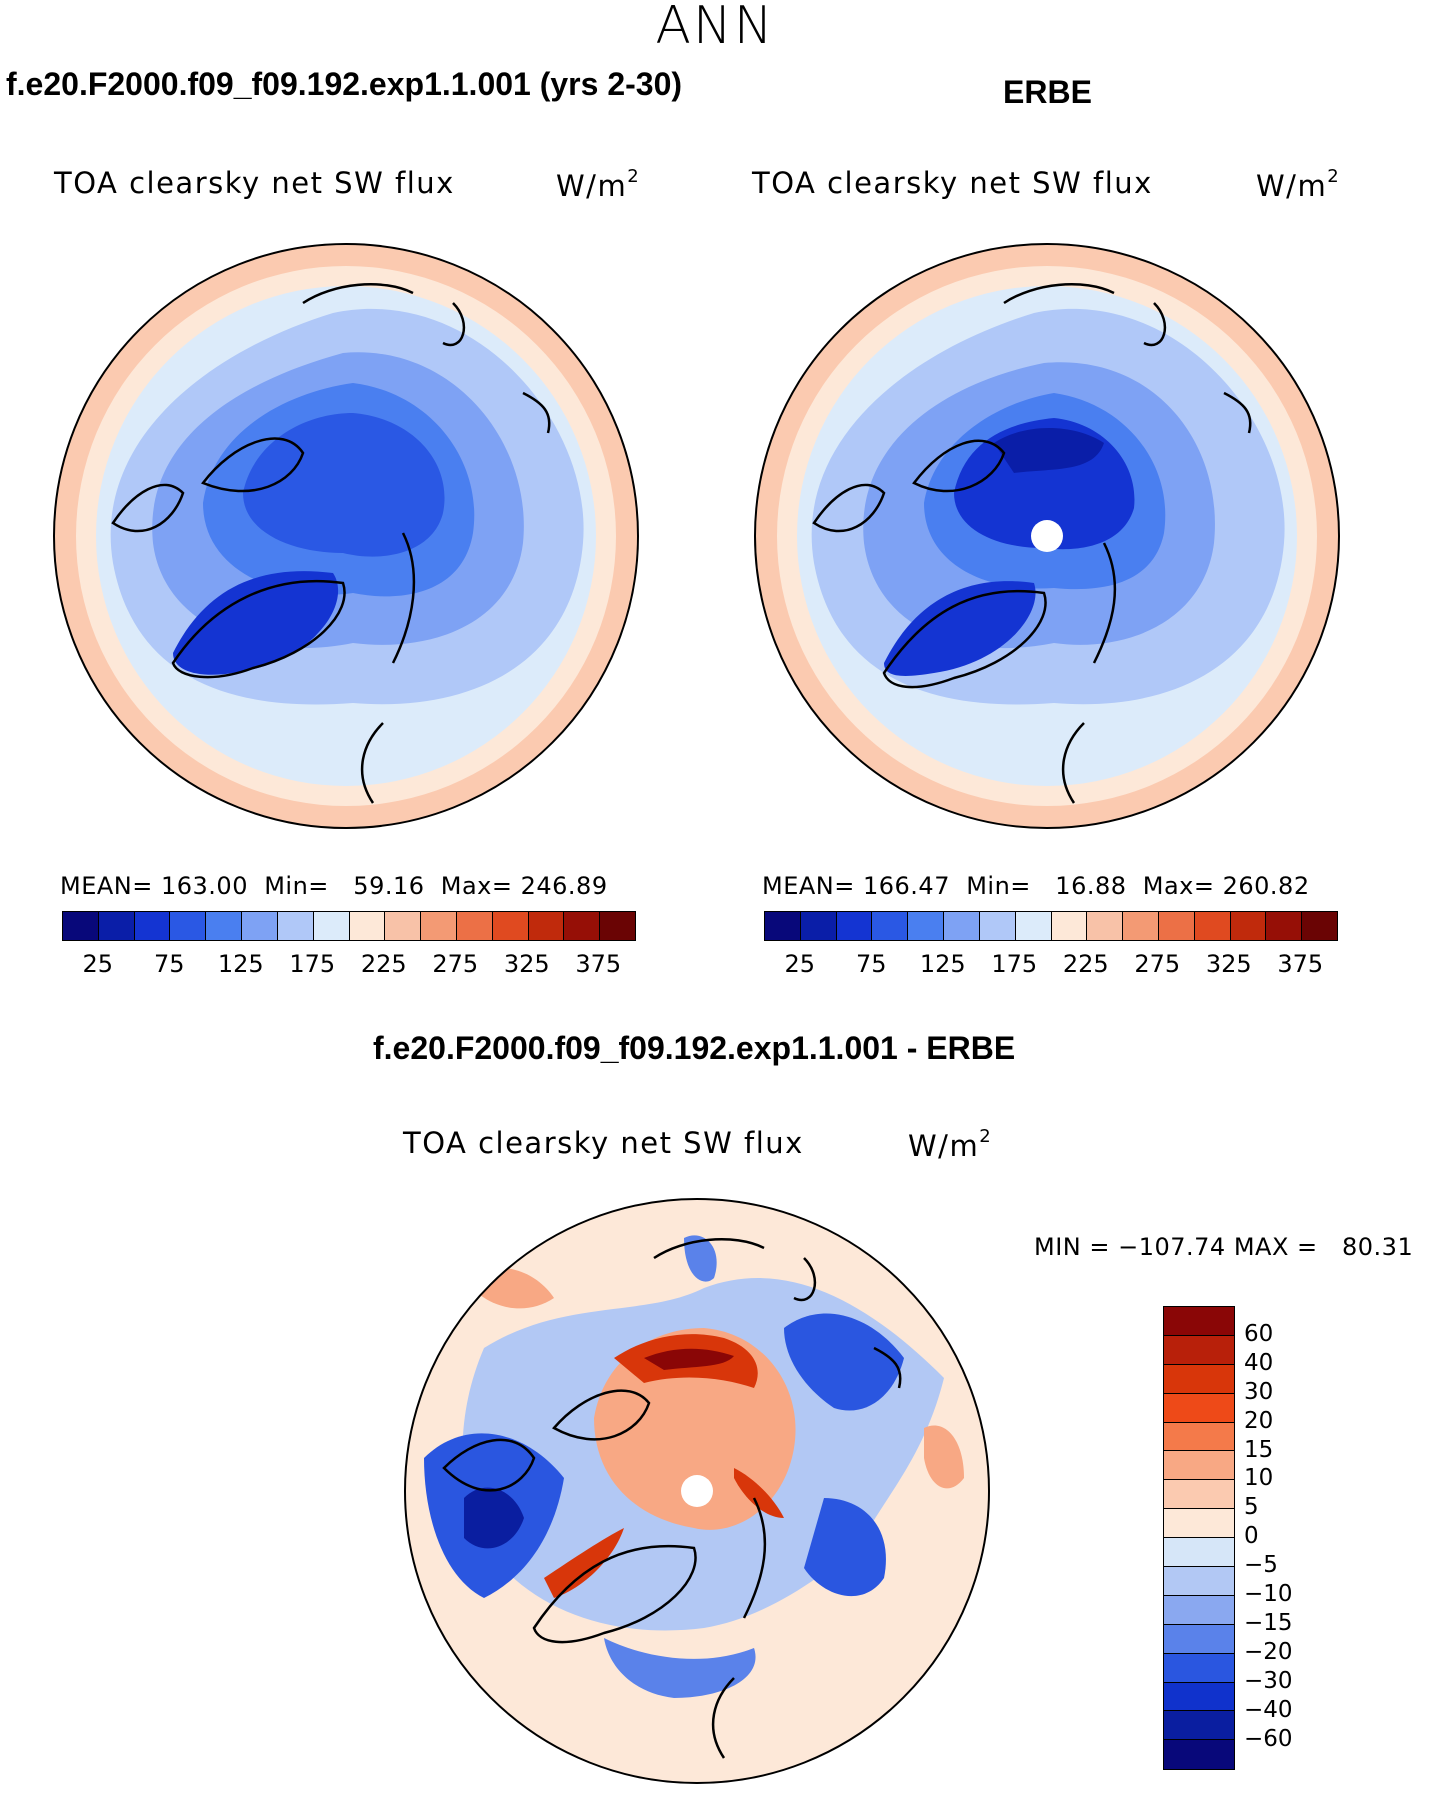  I want to click on model-colorbar-tick-label: 275, so click(455, 964).